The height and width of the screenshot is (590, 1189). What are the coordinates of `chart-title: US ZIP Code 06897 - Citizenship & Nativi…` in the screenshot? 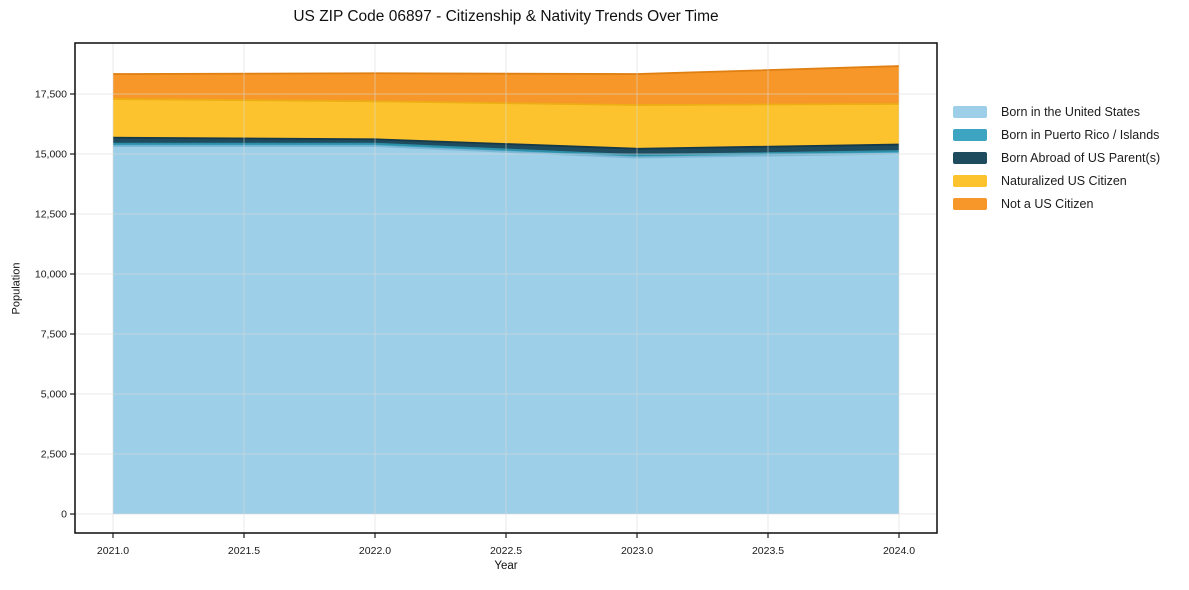 It's located at (506, 16).